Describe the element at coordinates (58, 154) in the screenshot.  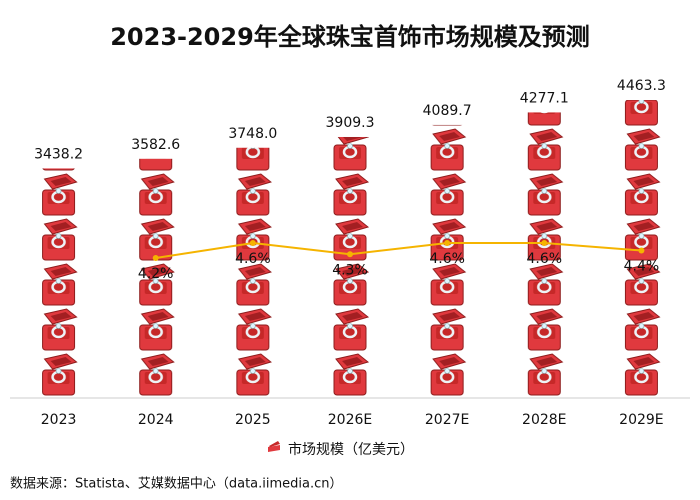
I see `value-label: 3438.2` at that location.